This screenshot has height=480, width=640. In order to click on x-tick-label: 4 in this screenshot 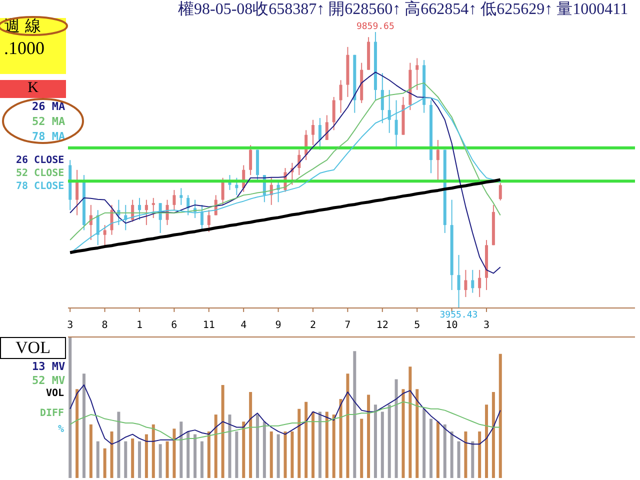, I will do `click(243, 326)`.